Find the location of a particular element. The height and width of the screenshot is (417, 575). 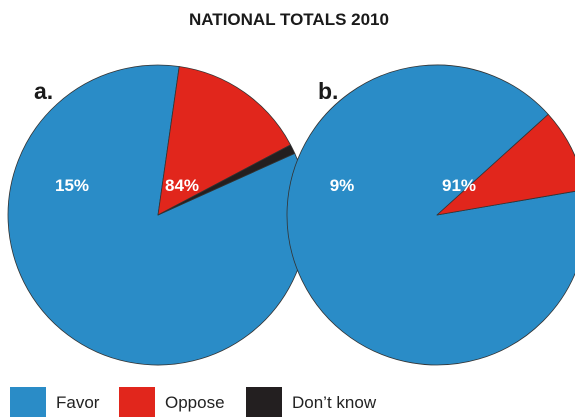

legend-label-favor: Favor is located at coordinates (78, 402).